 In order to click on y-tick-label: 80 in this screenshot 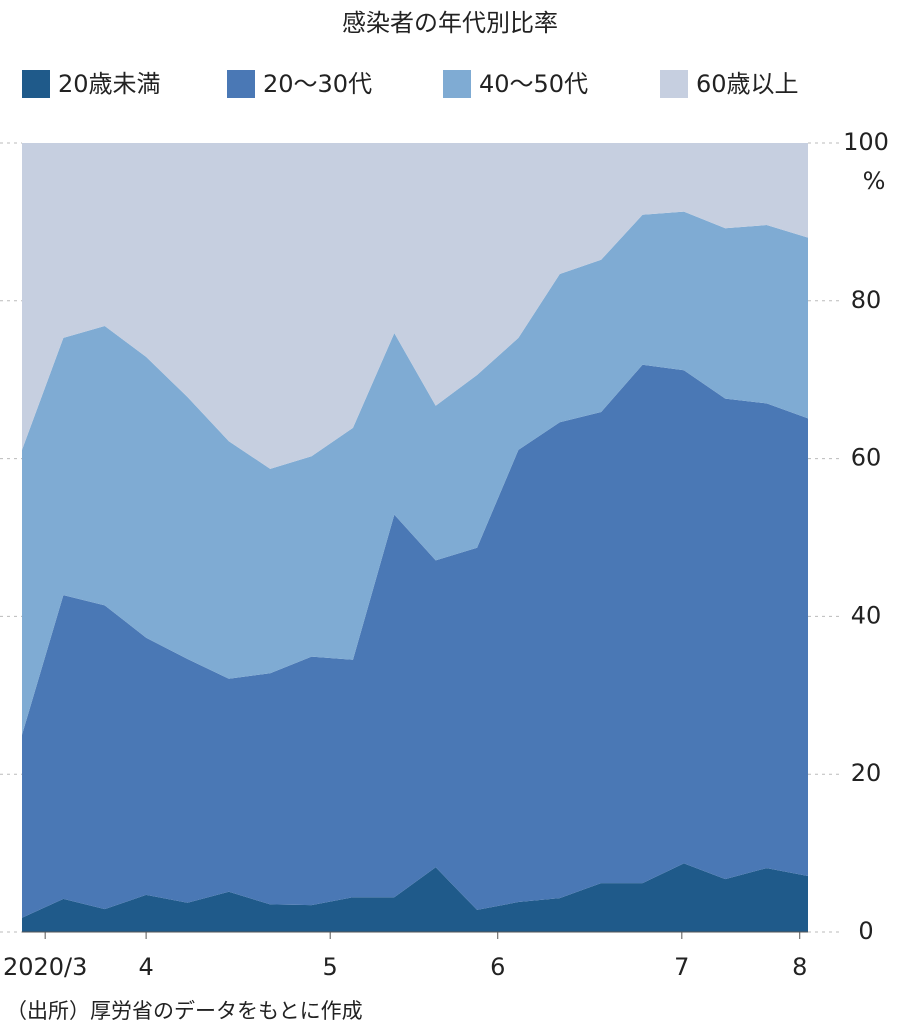, I will do `click(866, 300)`.